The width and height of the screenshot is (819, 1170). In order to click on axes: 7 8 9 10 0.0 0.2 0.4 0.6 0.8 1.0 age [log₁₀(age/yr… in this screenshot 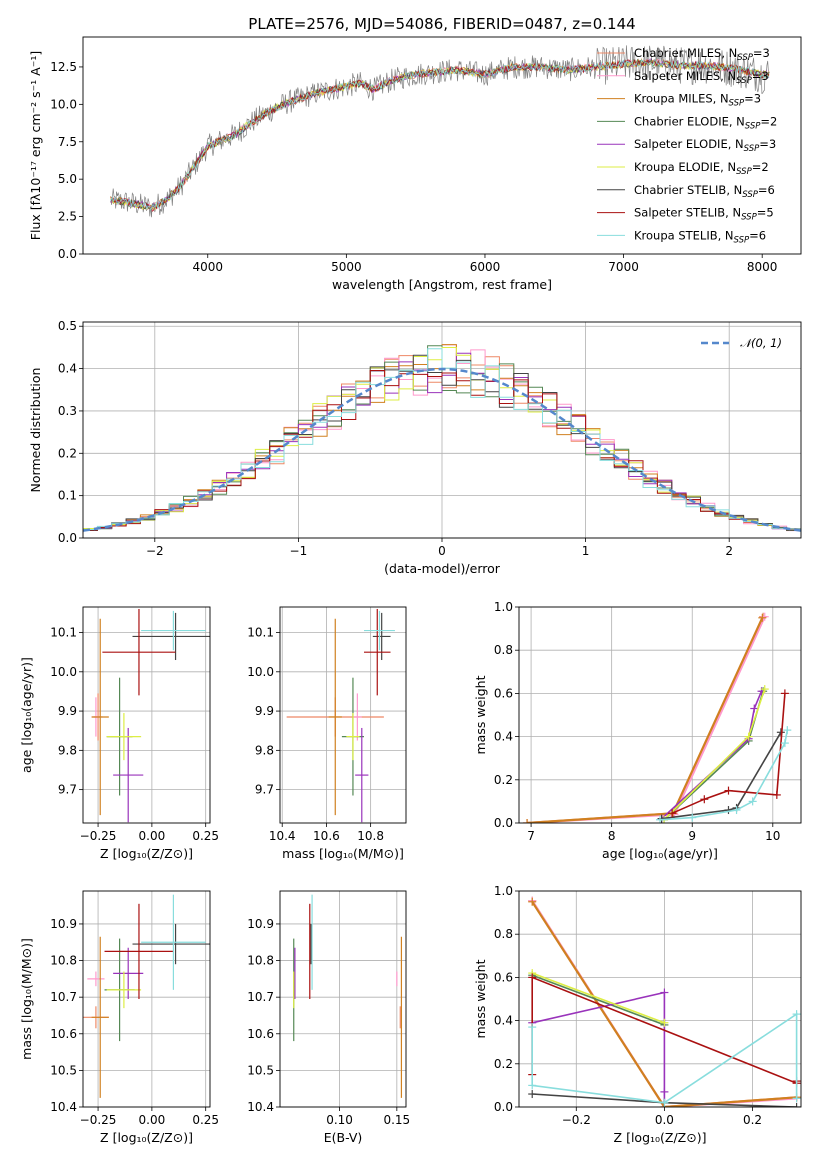, I will do `click(637, 730)`.